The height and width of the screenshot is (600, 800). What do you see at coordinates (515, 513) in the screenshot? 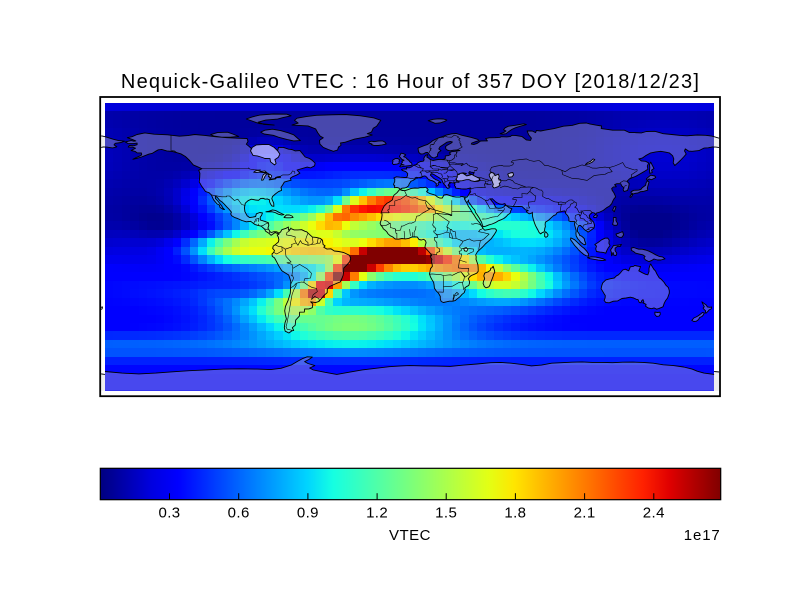
I see `svg-text: 1.8` at bounding box center [515, 513].